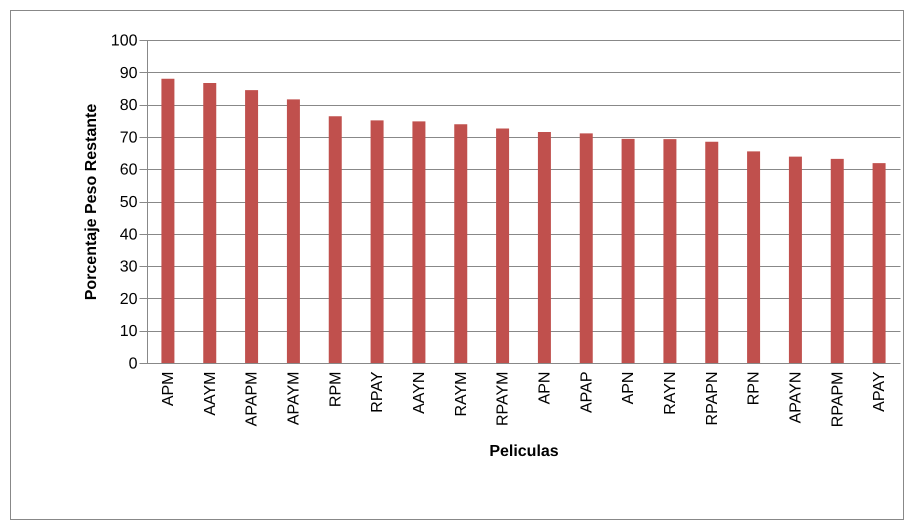  I want to click on x-tick-label: RAYM, so click(461, 394).